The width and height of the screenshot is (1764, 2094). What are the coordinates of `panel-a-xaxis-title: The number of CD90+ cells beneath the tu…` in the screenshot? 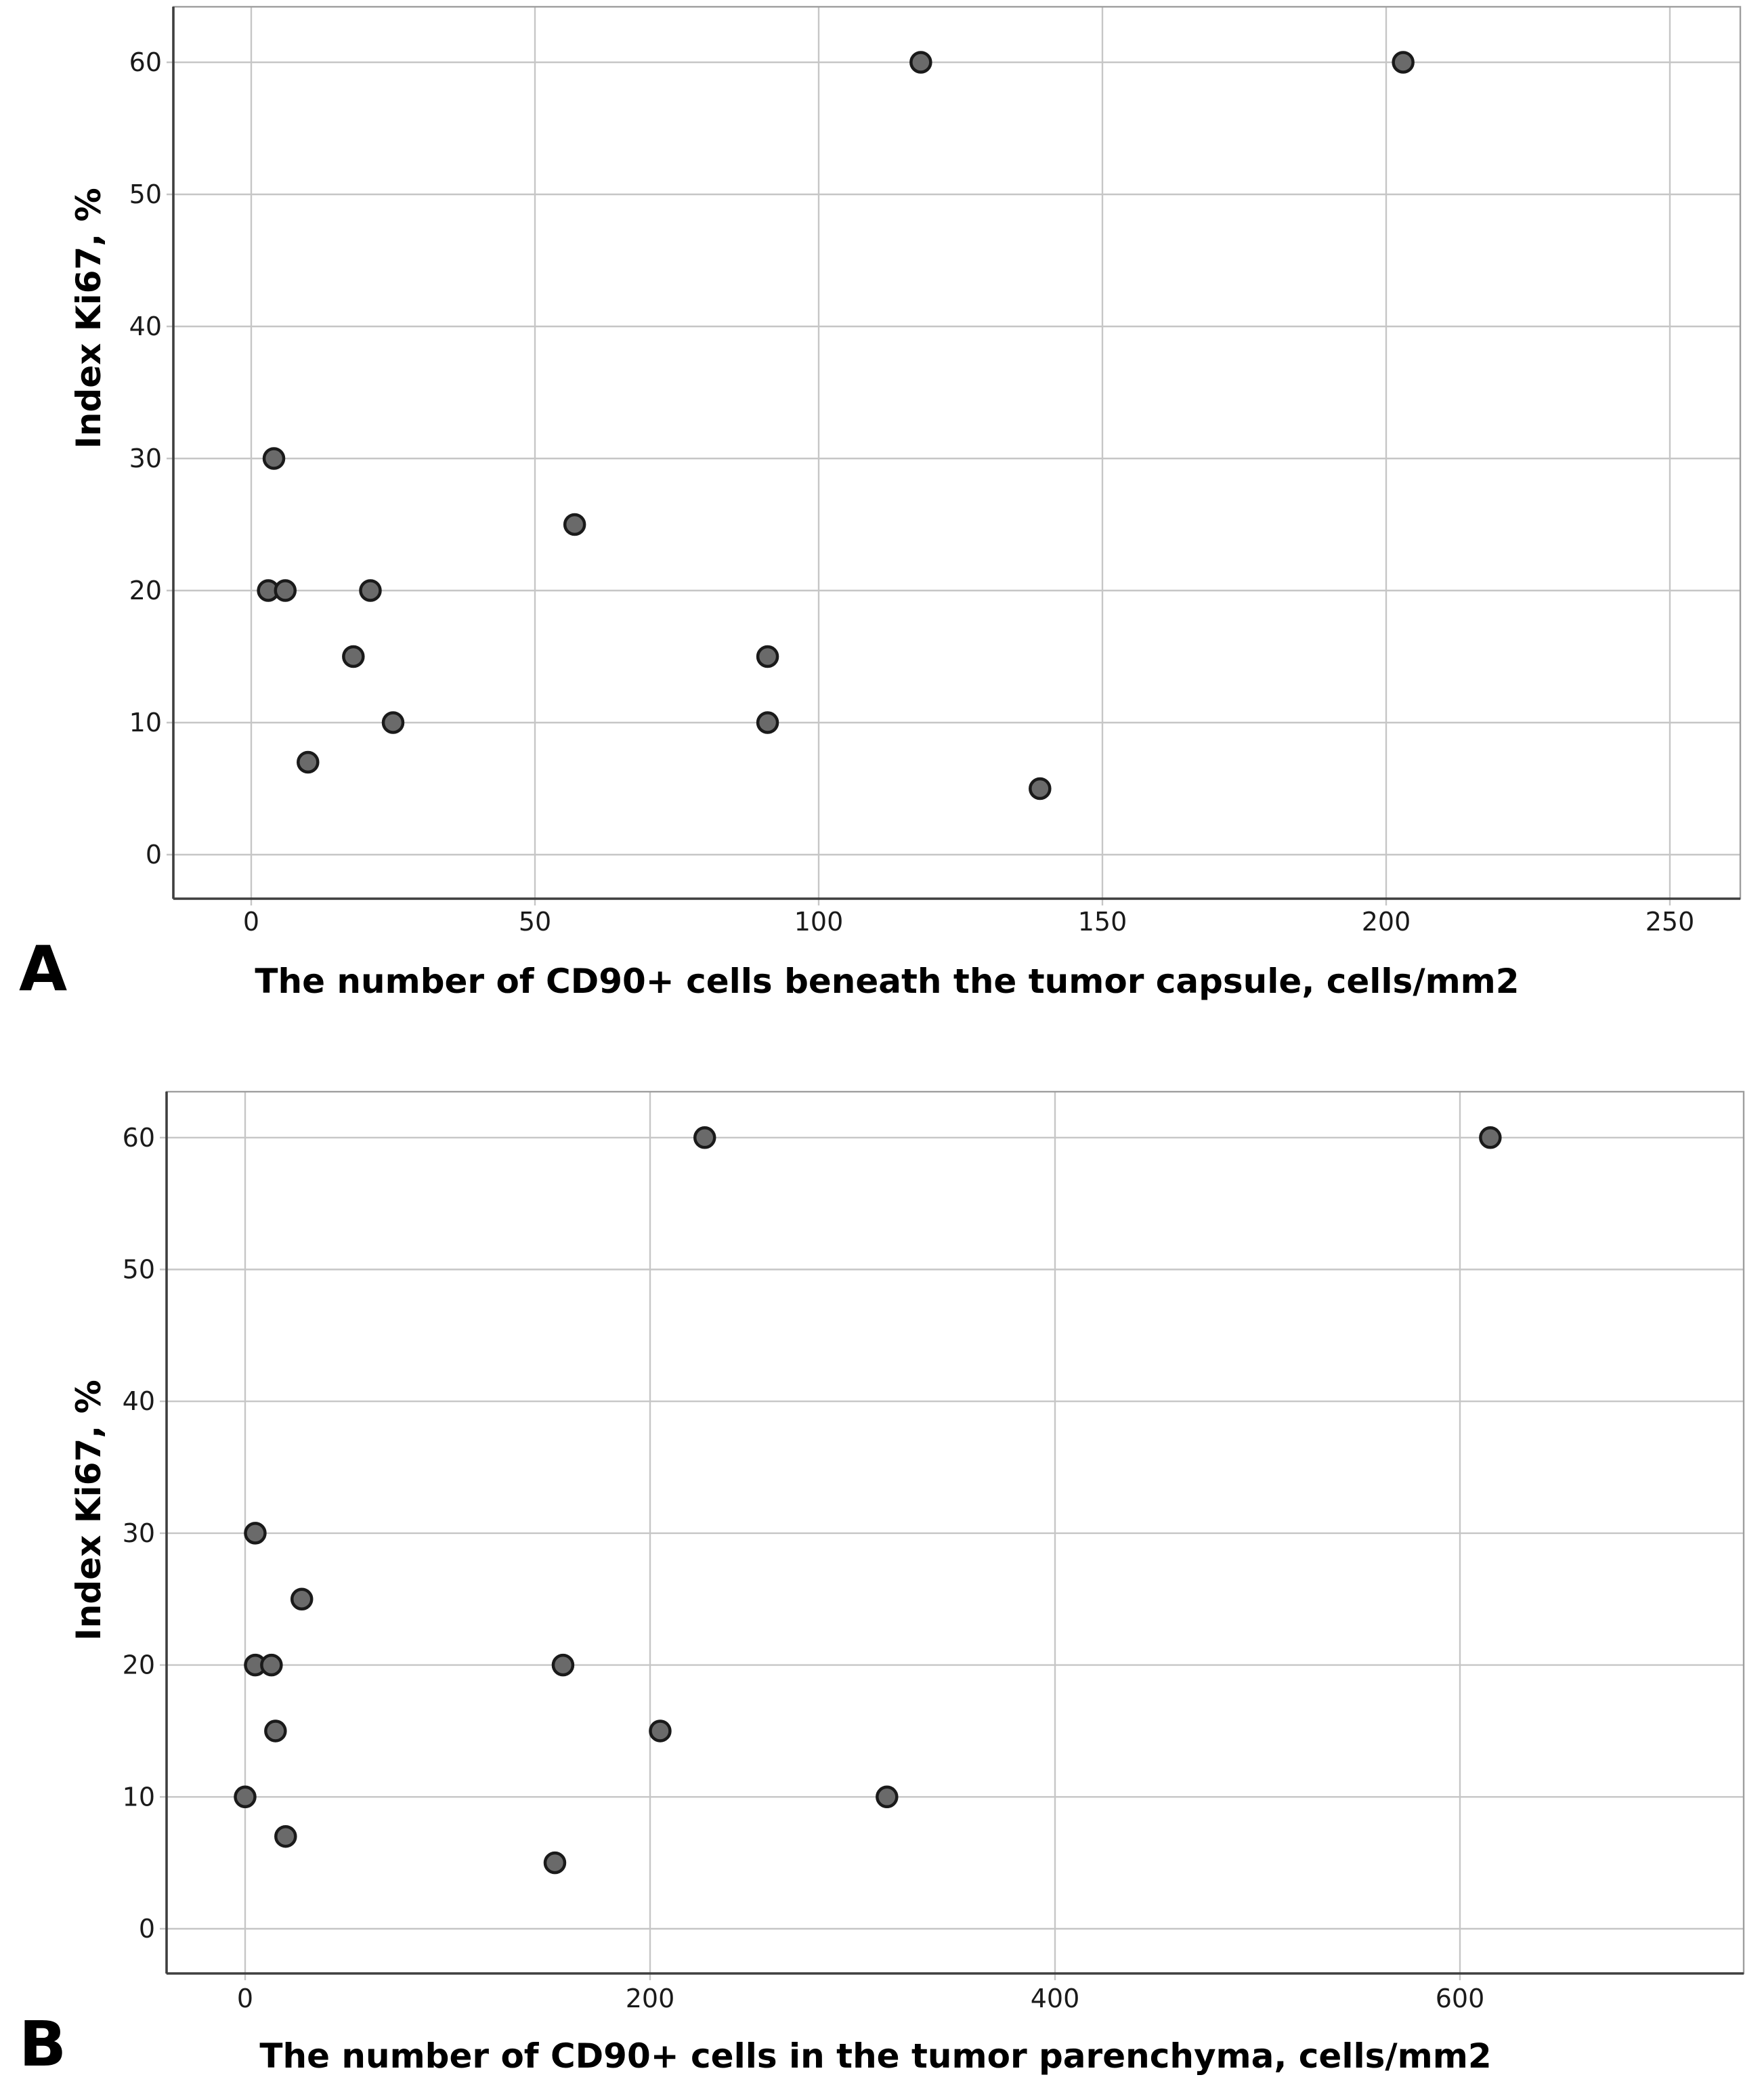 It's located at (887, 982).